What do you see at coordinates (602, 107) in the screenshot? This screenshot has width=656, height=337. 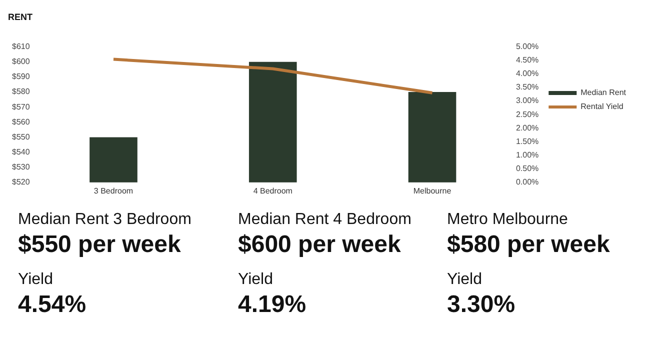 I see `legend-label: Rental Yield` at bounding box center [602, 107].